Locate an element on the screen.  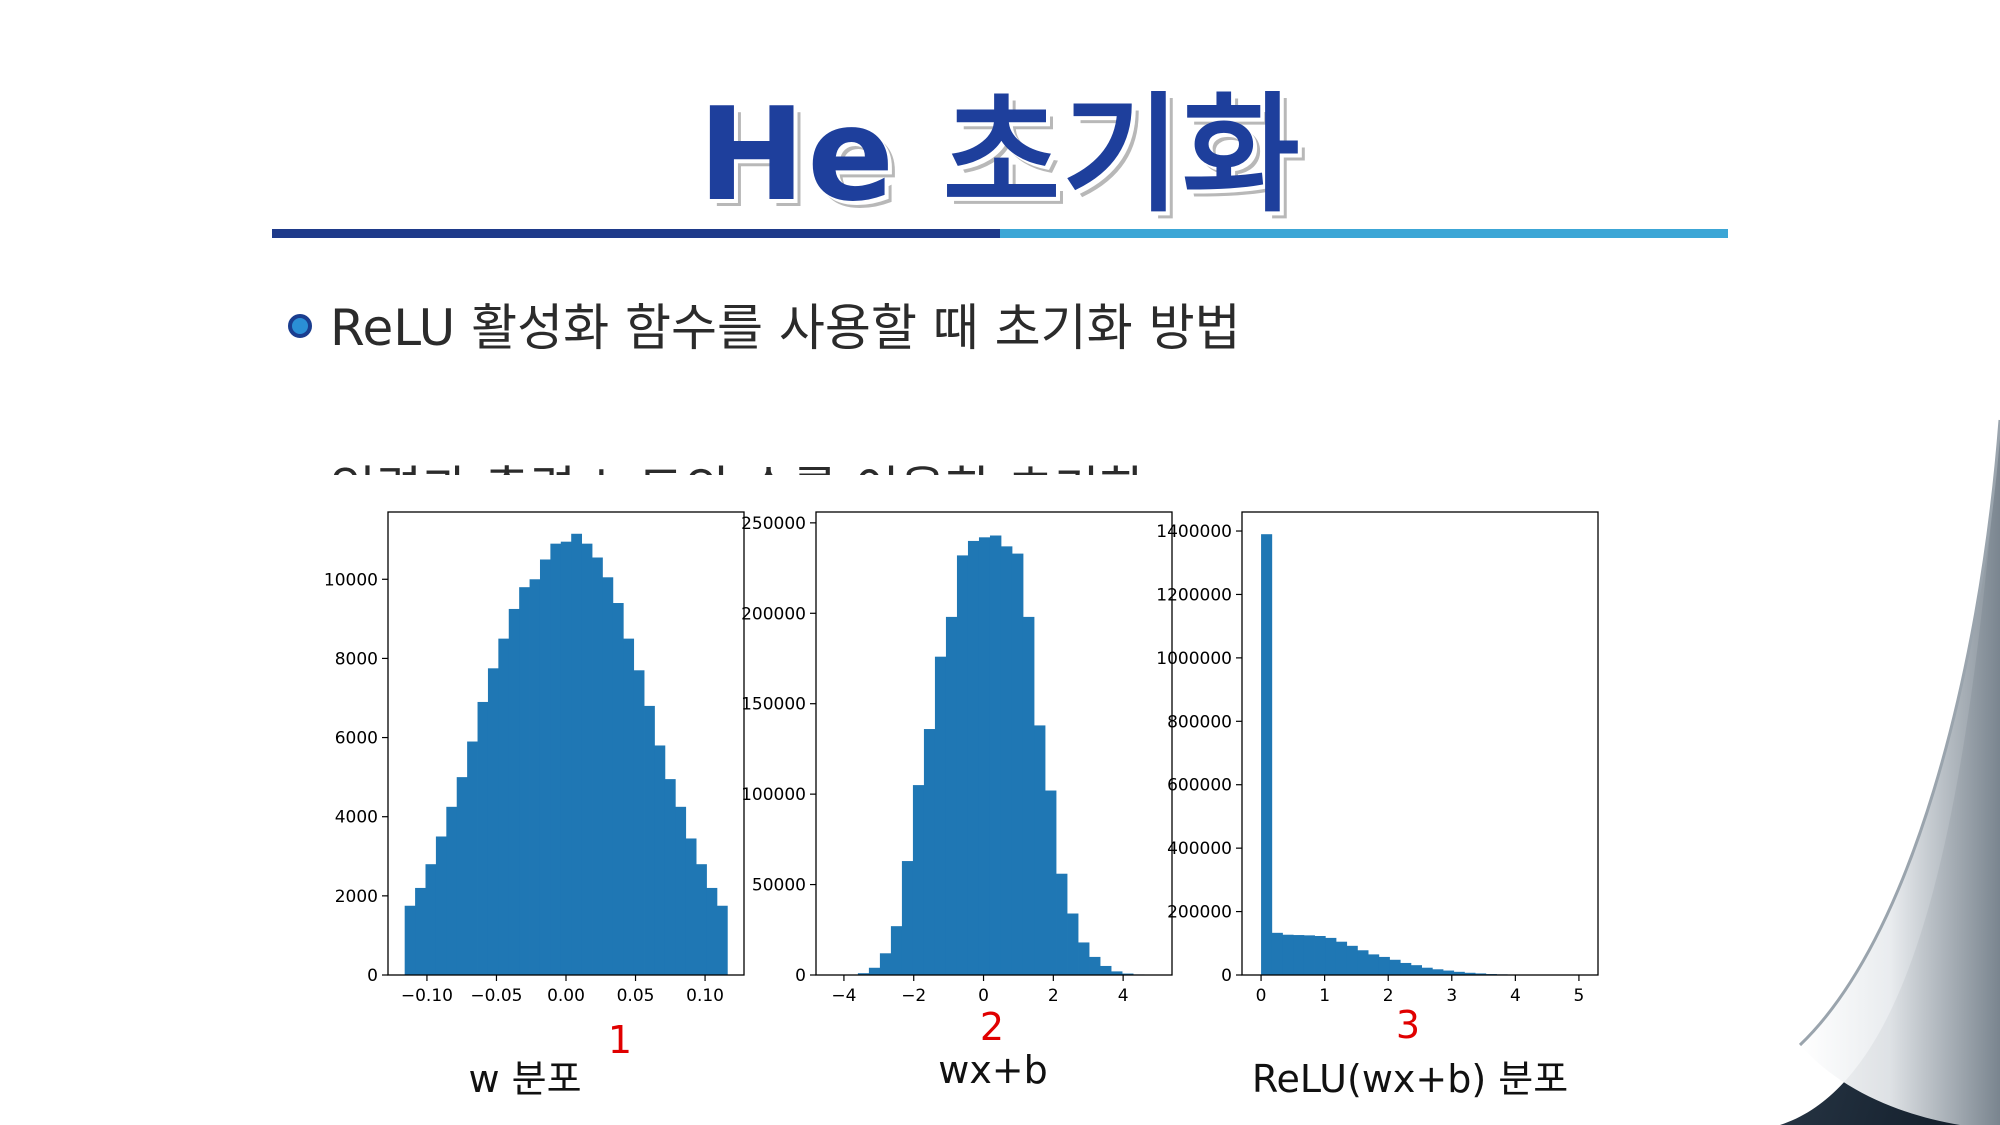
x-tick-label-1-1: −0.05 is located at coordinates (496, 996).